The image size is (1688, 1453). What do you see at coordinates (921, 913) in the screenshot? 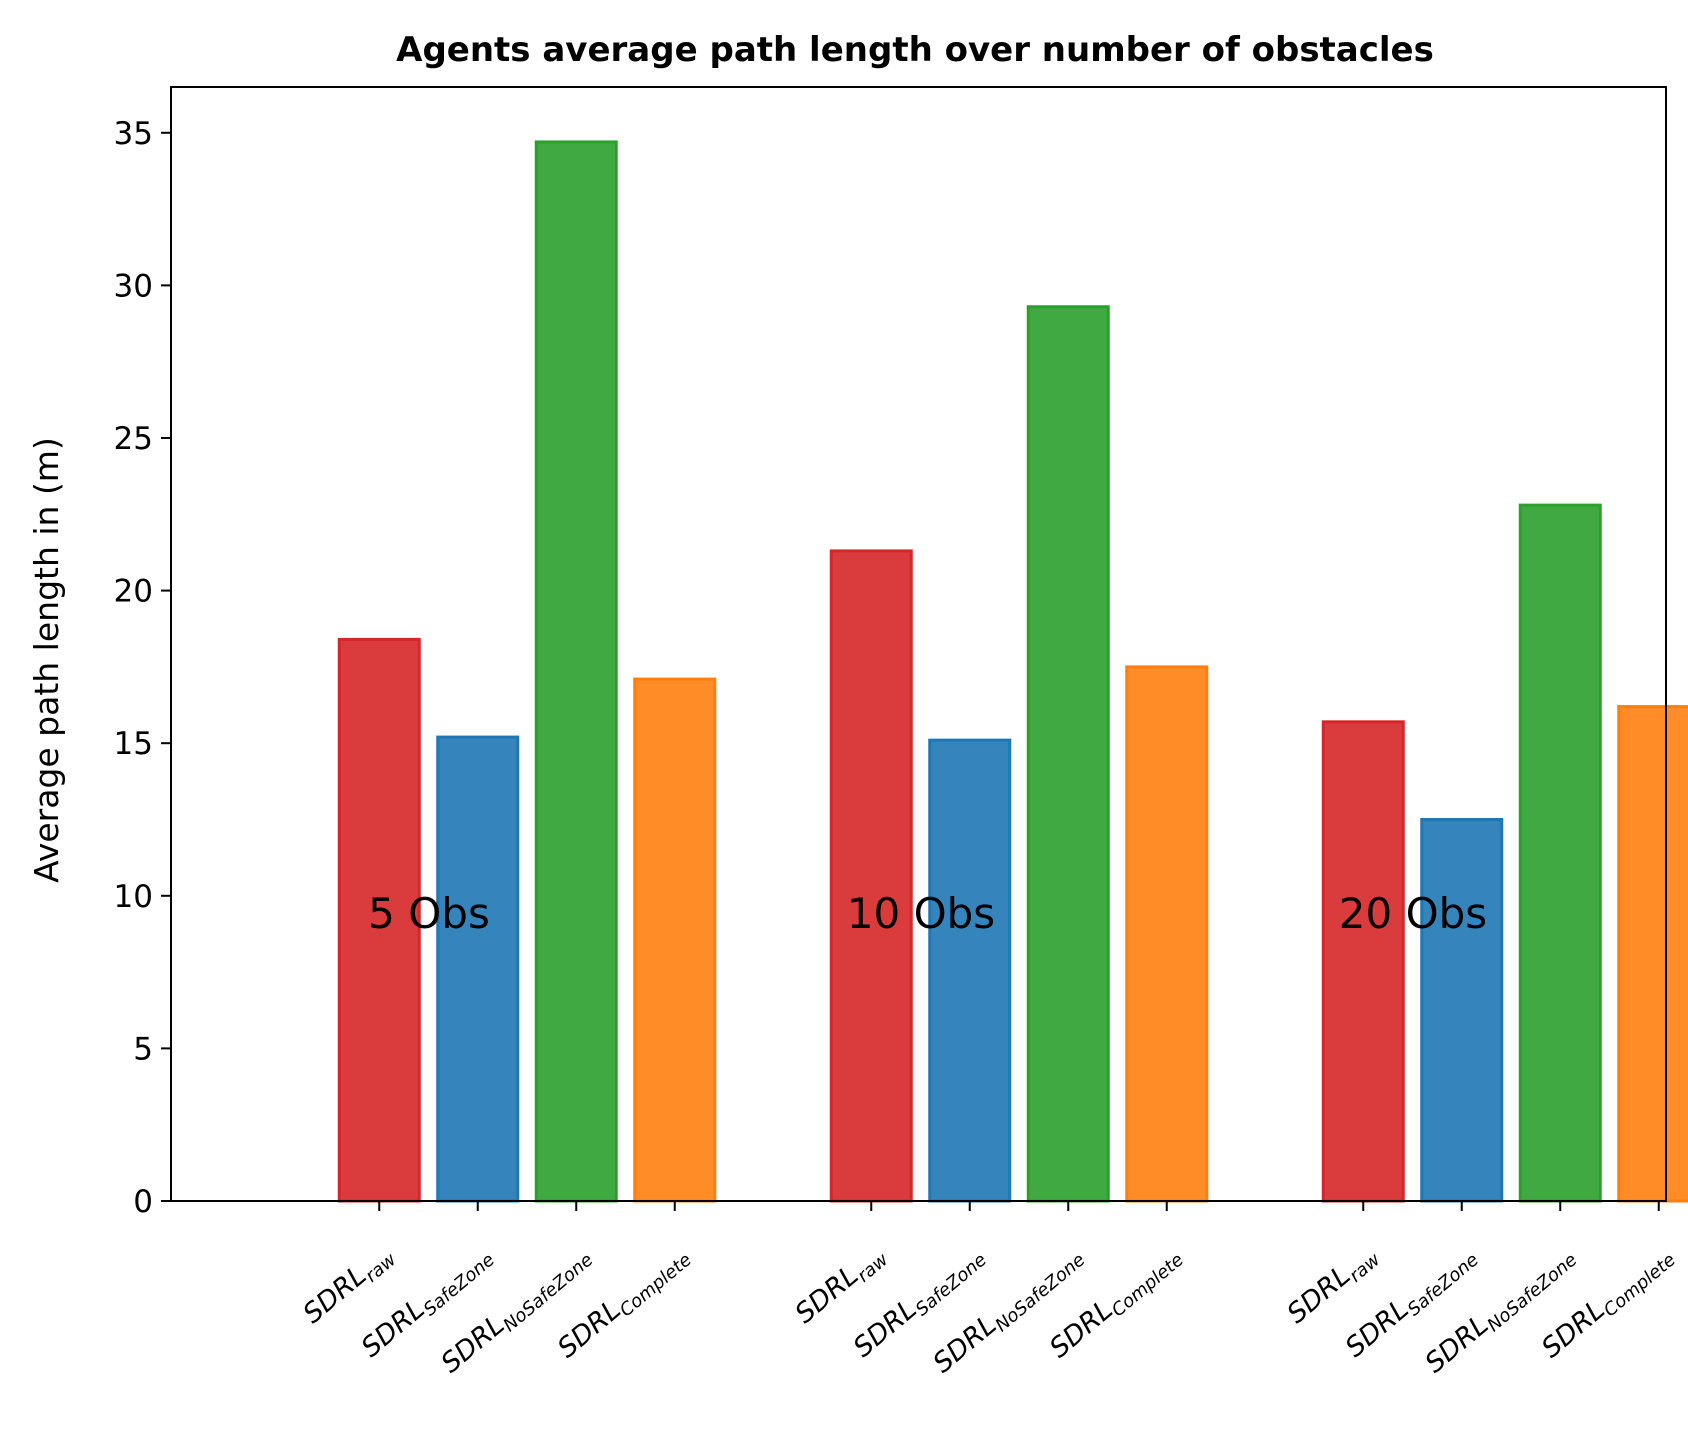
I see `group-label: 10 Obs` at bounding box center [921, 913].